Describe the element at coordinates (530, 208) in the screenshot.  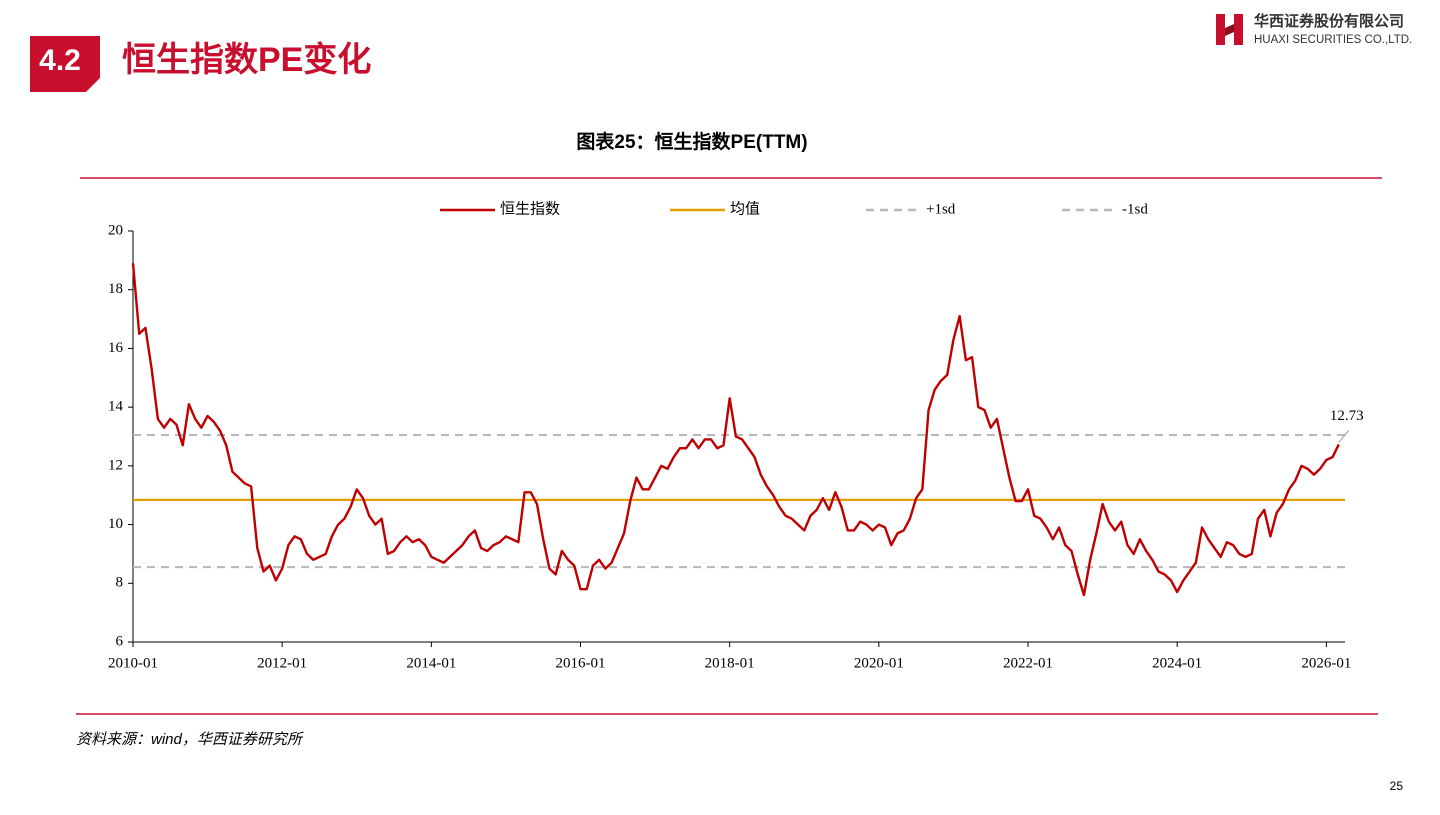
I see `legend-label: 恒生指数` at that location.